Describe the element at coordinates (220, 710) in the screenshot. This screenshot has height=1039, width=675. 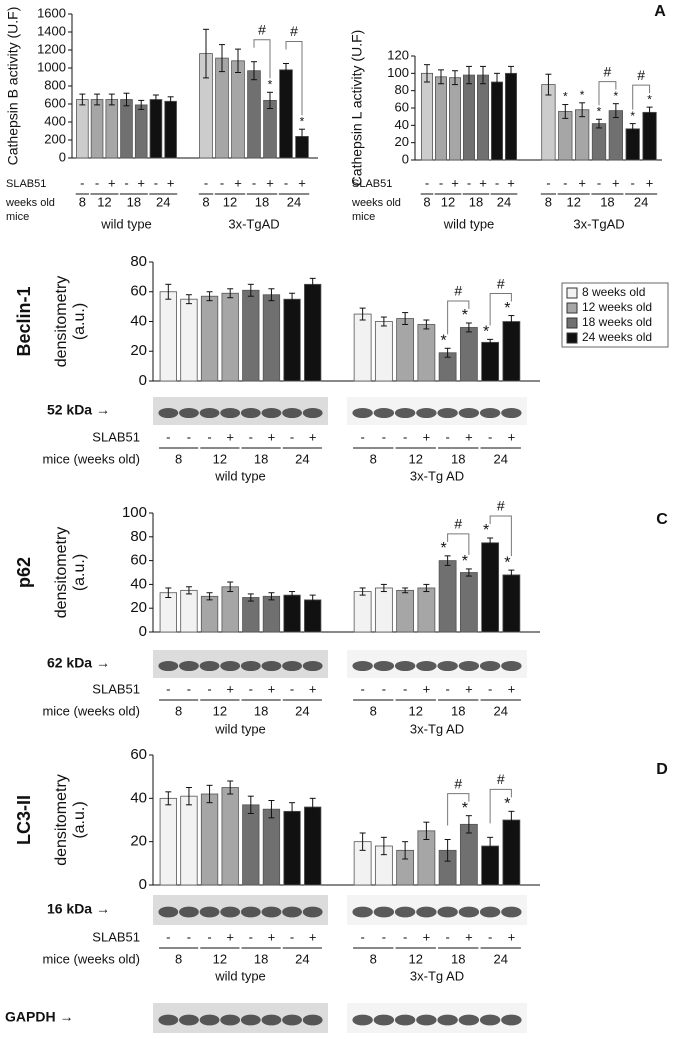
I see `week-label: 12` at that location.